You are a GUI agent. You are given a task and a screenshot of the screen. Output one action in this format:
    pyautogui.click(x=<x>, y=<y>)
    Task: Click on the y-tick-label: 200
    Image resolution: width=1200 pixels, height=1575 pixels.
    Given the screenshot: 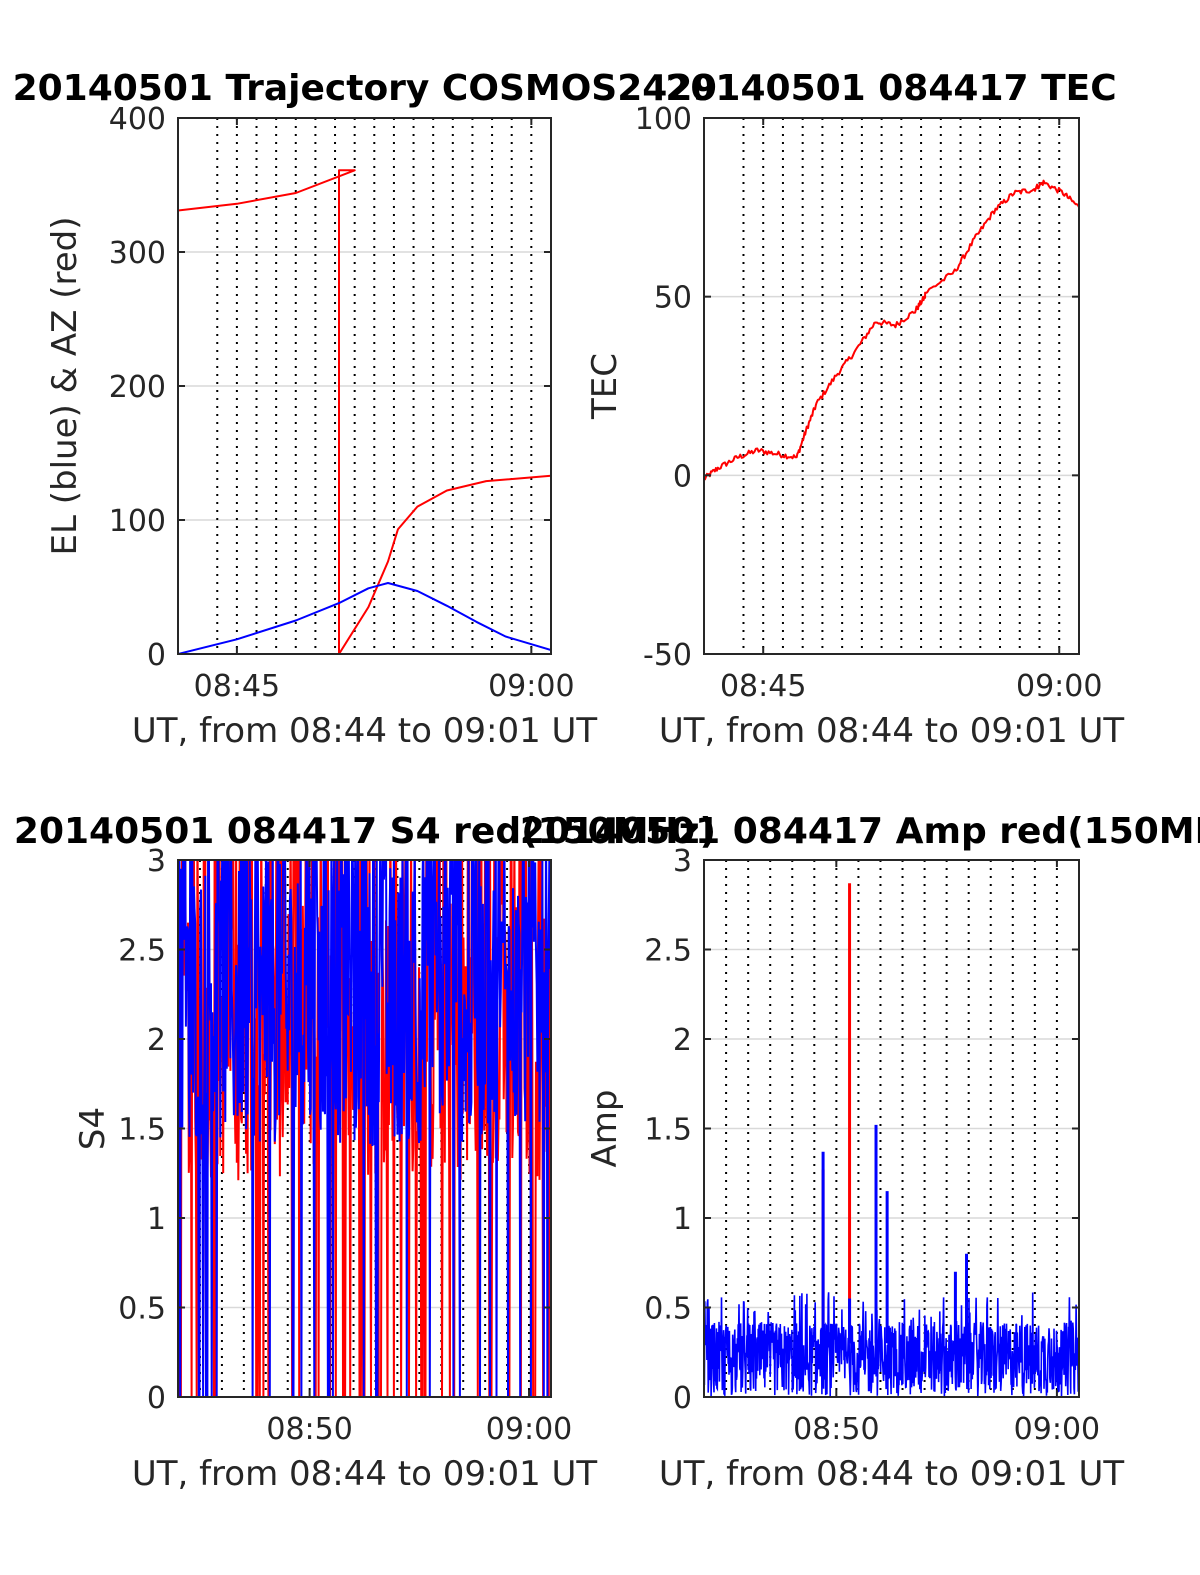 What is the action you would take?
    pyautogui.click(x=137, y=387)
    